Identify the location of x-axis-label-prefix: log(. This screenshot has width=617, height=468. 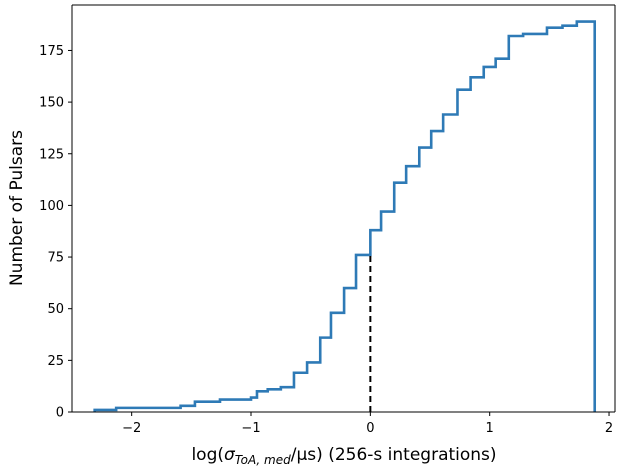
(207, 455).